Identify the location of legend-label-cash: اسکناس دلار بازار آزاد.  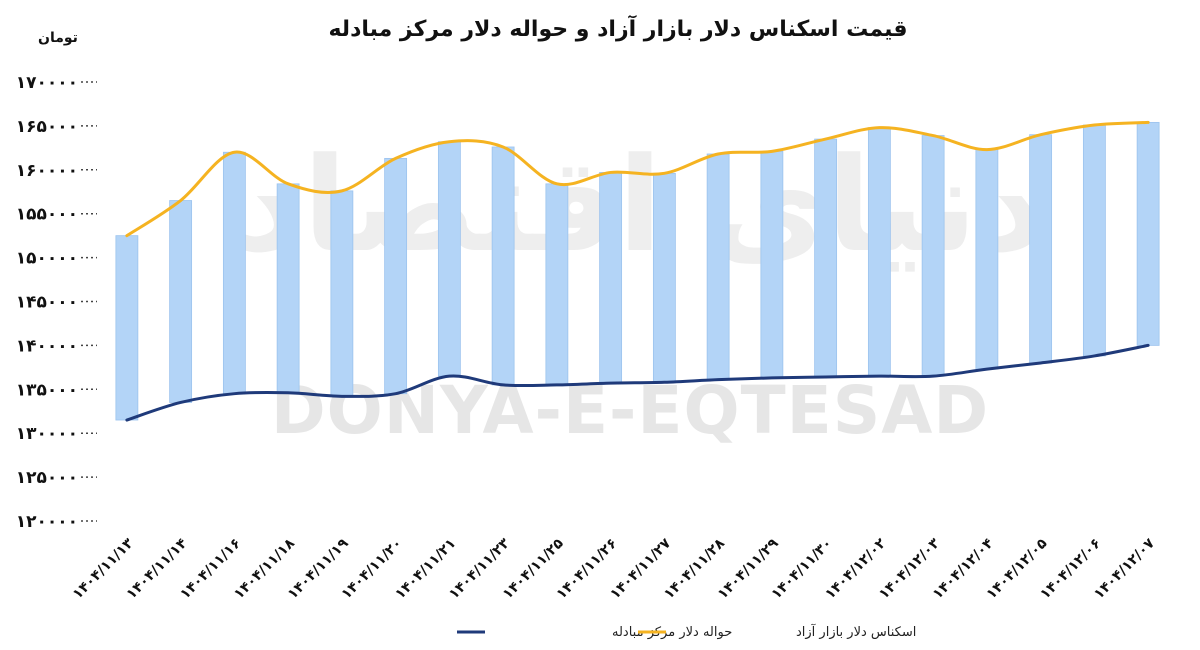
(856, 631).